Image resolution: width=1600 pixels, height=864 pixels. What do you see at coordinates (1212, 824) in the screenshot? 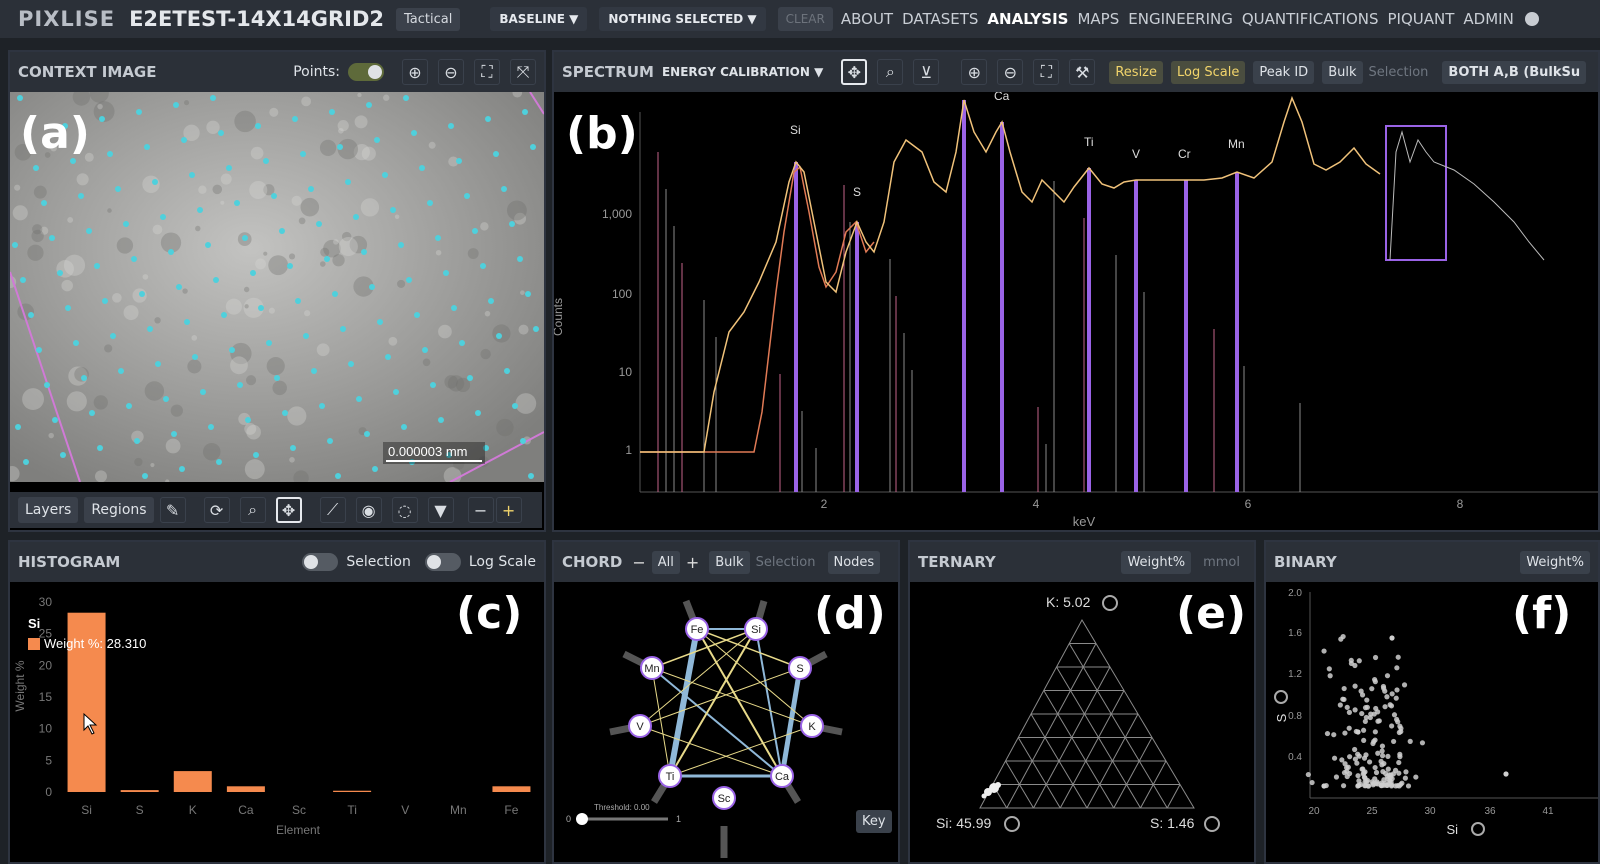
I see `right-settings-icon` at bounding box center [1212, 824].